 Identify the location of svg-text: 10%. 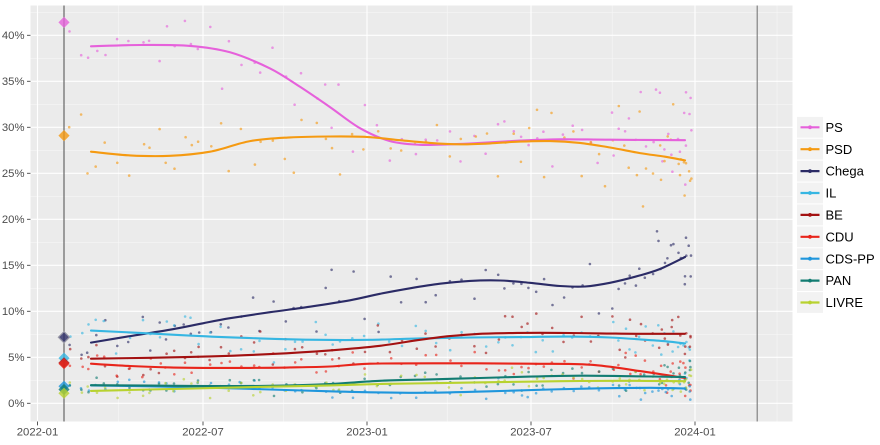
(13, 312).